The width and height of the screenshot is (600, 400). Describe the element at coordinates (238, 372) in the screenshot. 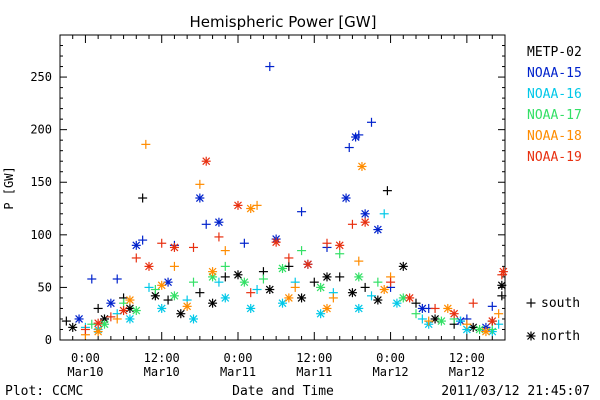

I see `x-tick-label-date: Mar11` at that location.